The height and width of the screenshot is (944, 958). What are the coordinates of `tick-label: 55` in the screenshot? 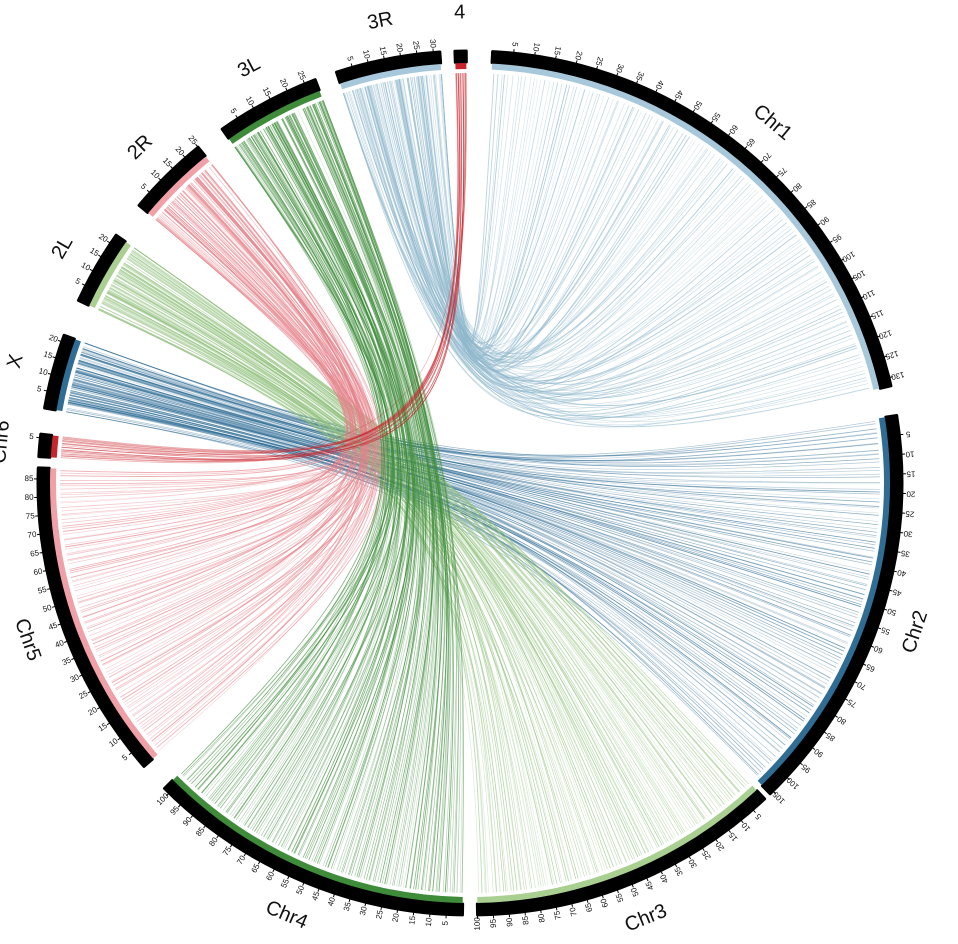 It's located at (285, 883).